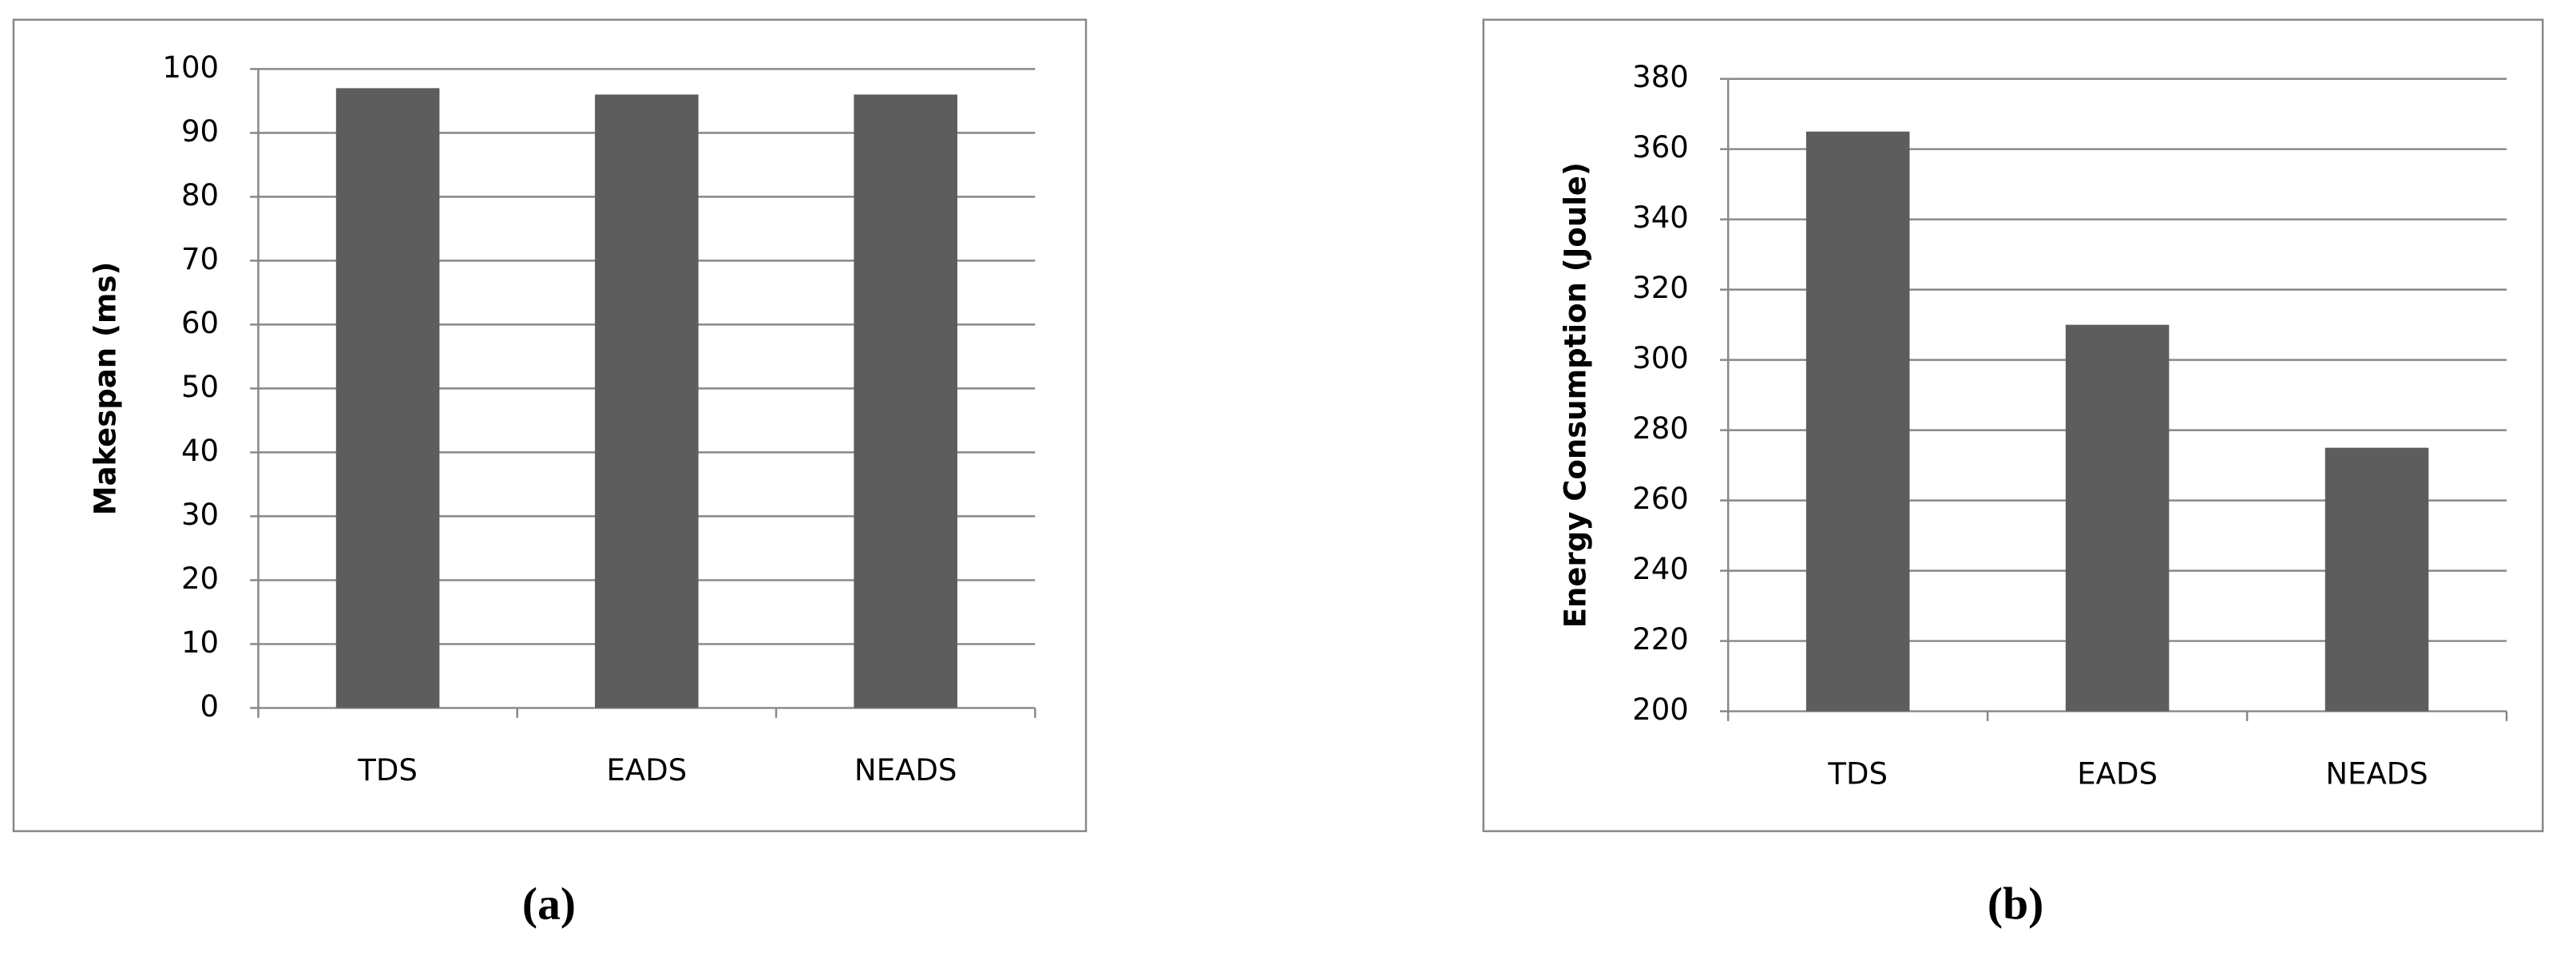  What do you see at coordinates (190, 67) in the screenshot?
I see `y-tick-label: 100` at bounding box center [190, 67].